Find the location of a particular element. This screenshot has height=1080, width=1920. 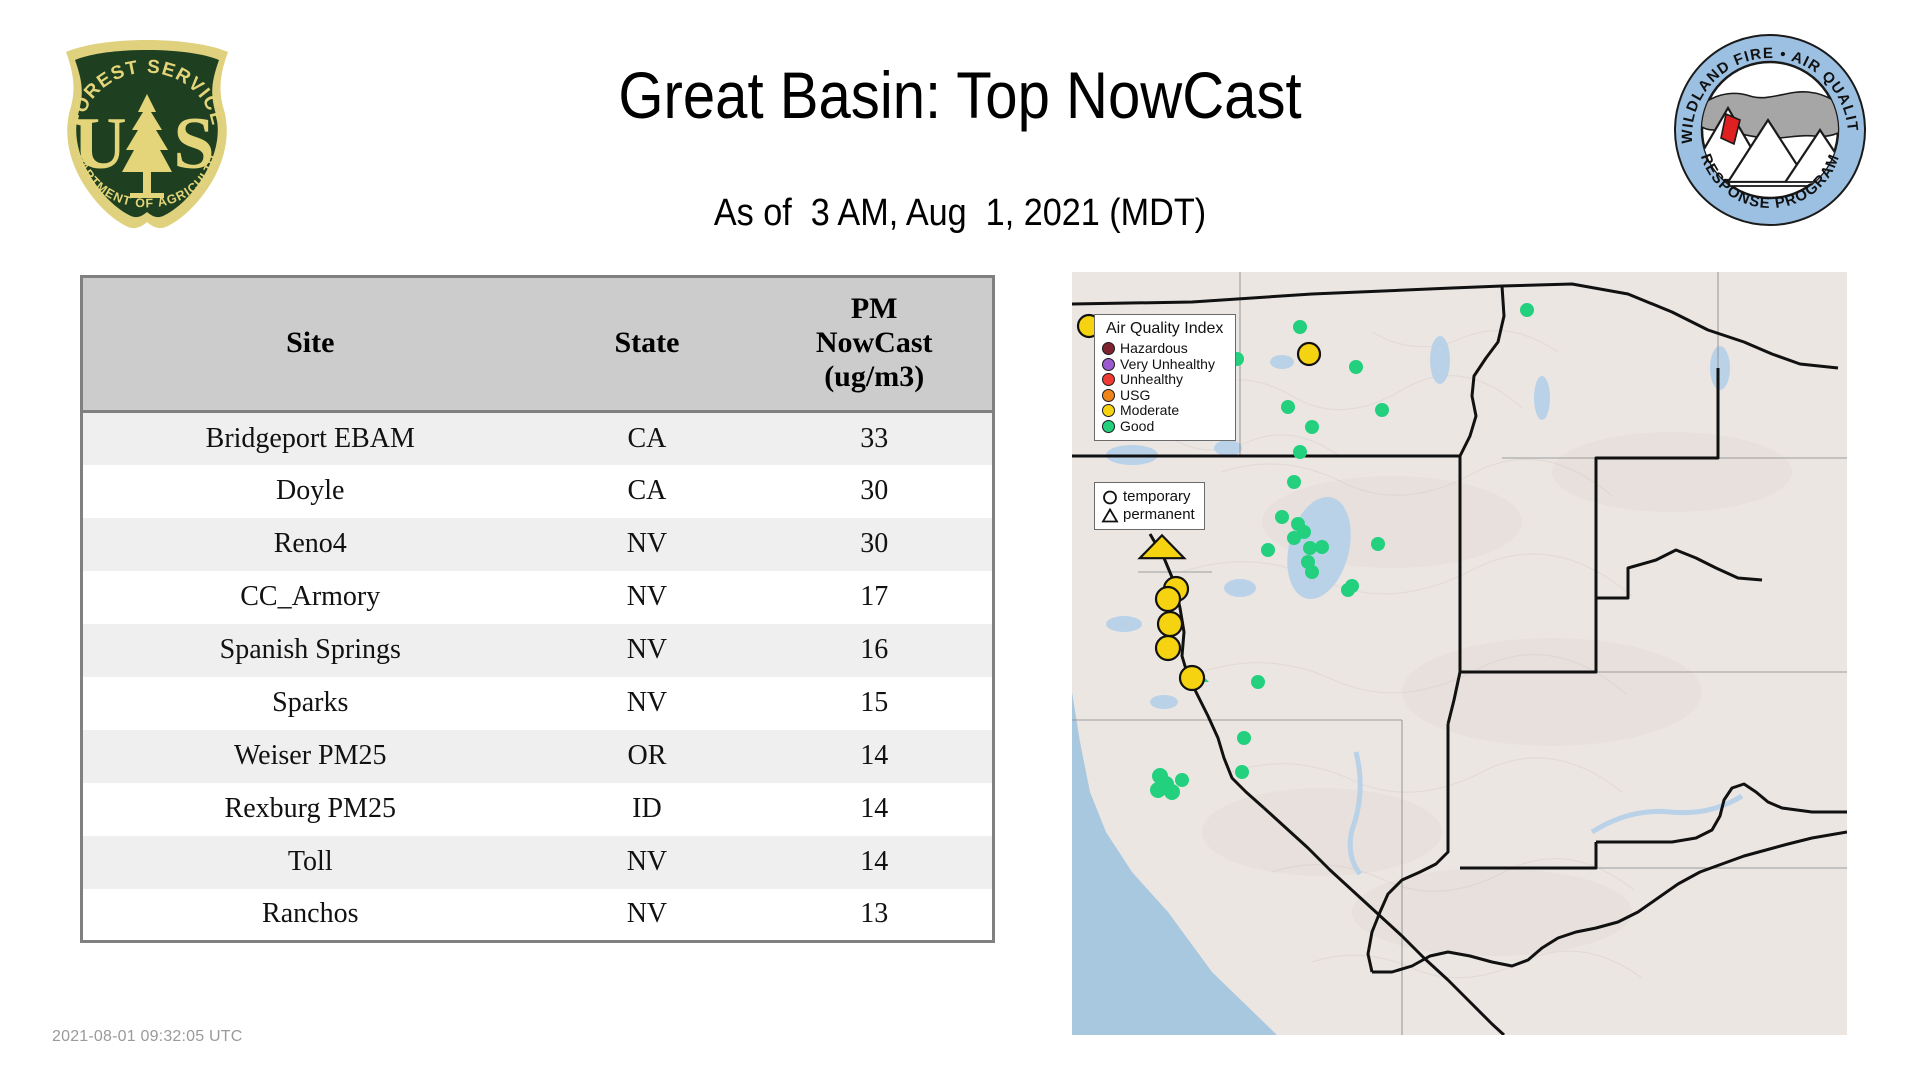

table-row: Rexburg PM25 ID 14 is located at coordinates (537, 809).